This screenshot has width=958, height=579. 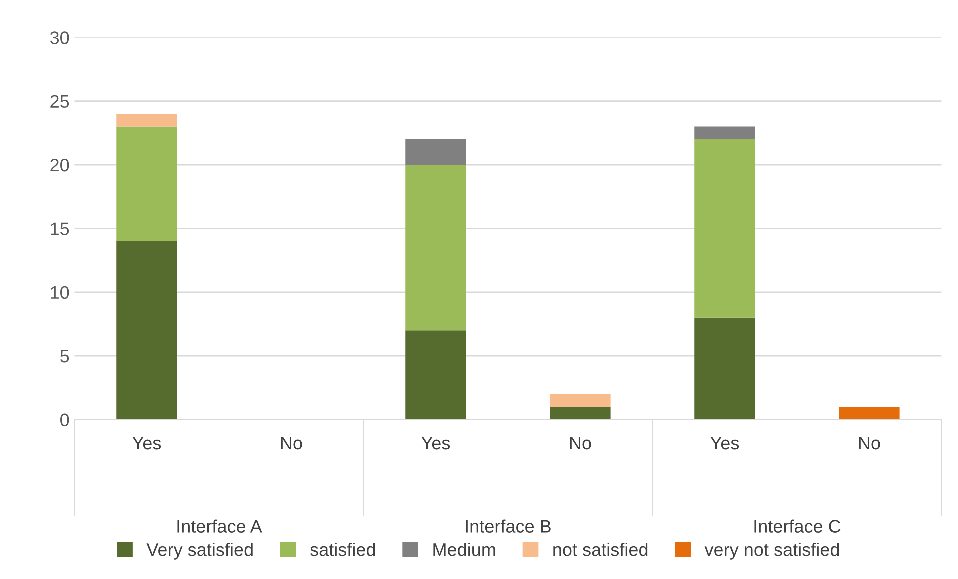 I want to click on legend-label: not satisfied, so click(x=601, y=549).